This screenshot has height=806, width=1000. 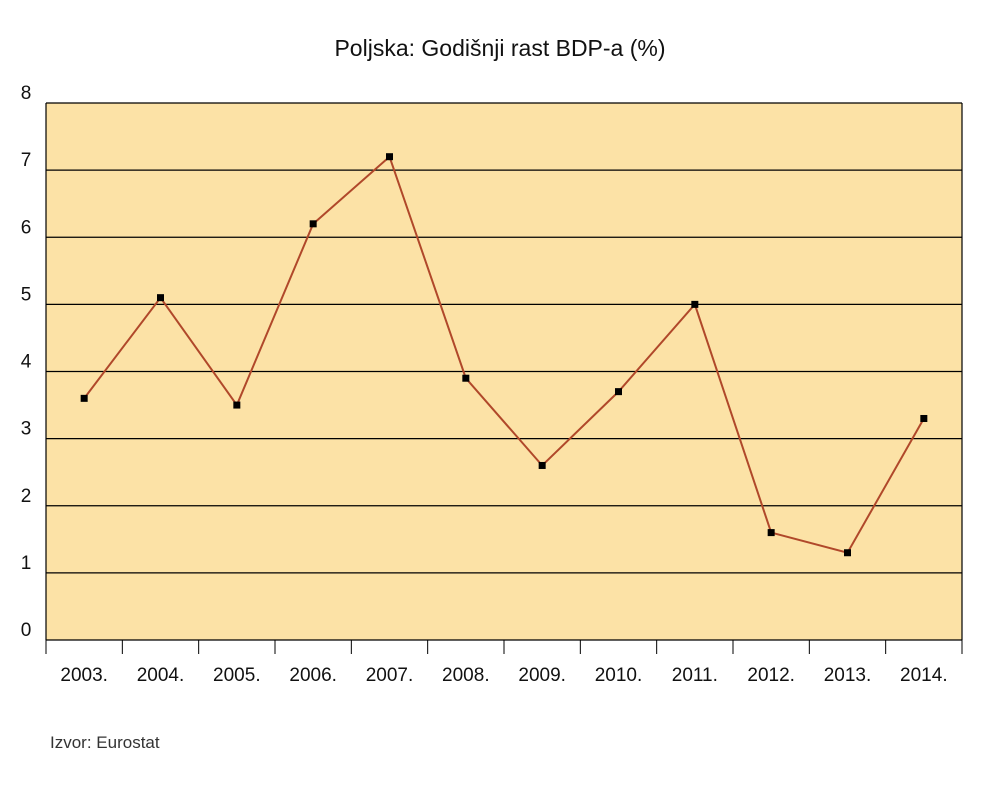 I want to click on chart-title: Poljska: Godišnji rast BDP-a (%), so click(x=499, y=48).